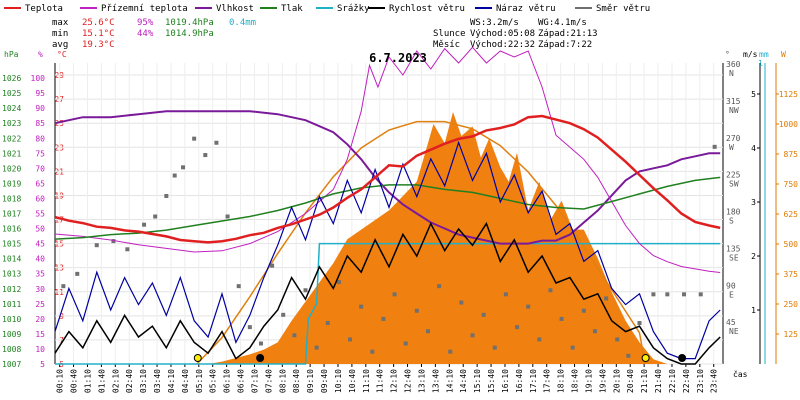 Image resolution: width=800 pixels, height=400 pixels. Describe the element at coordinates (449, 381) in the screenshot. I see `tick-x: 14:10` at that location.